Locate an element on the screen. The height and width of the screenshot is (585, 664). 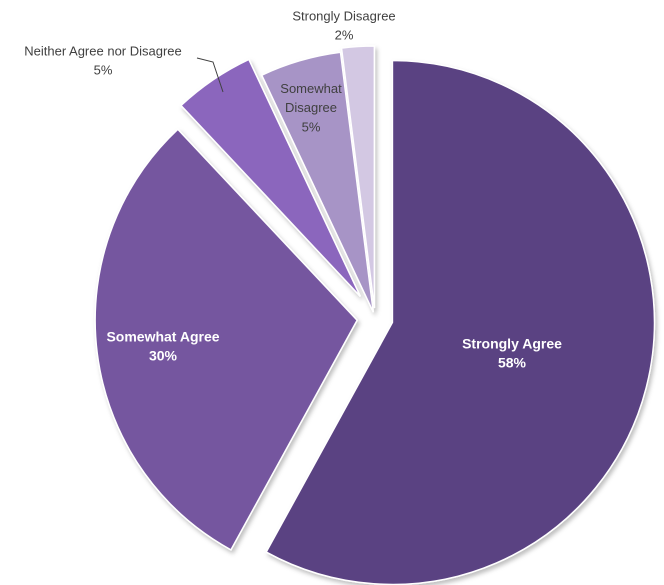
slice-label: Somewhat Disagree is located at coordinates (311, 98).